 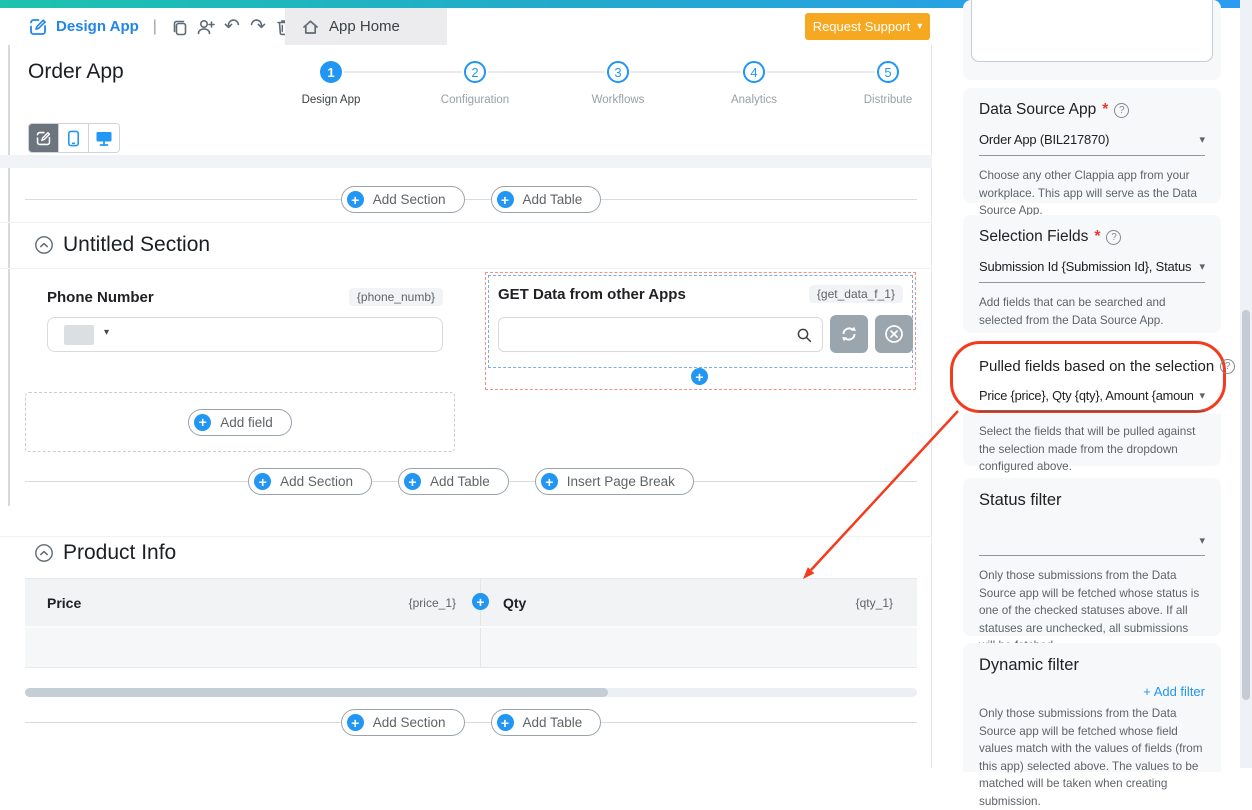 What do you see at coordinates (754, 100) in the screenshot?
I see `step-4-label: Analytics` at bounding box center [754, 100].